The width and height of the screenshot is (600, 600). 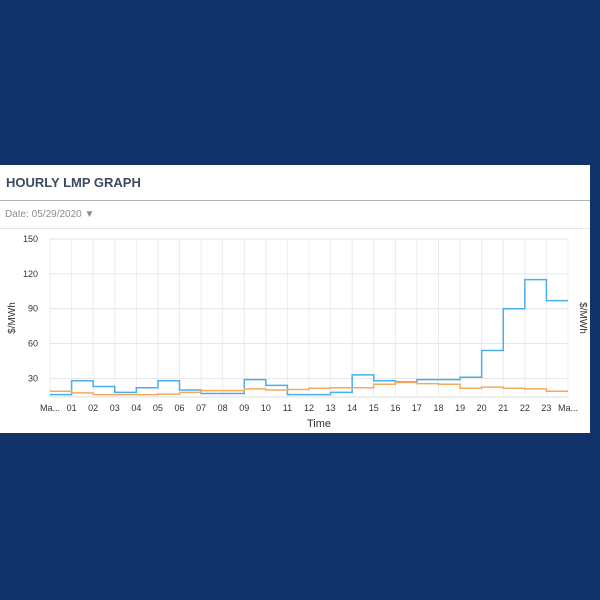 I want to click on x-tick-label: 01, so click(x=72, y=408).